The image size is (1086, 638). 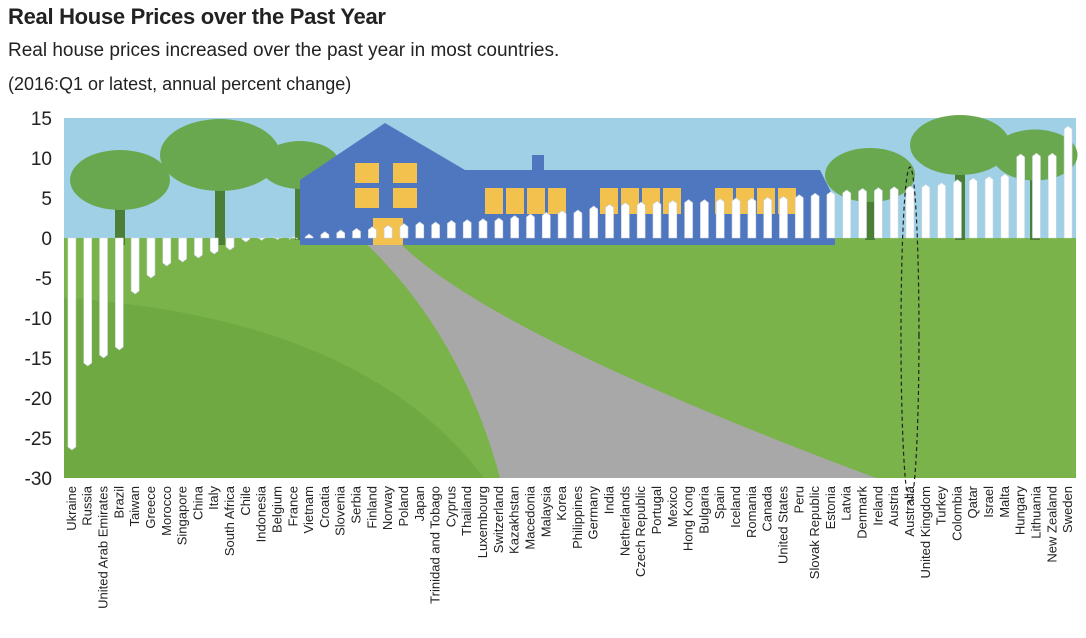 I want to click on x-tick-label: Israel, so click(x=988, y=502).